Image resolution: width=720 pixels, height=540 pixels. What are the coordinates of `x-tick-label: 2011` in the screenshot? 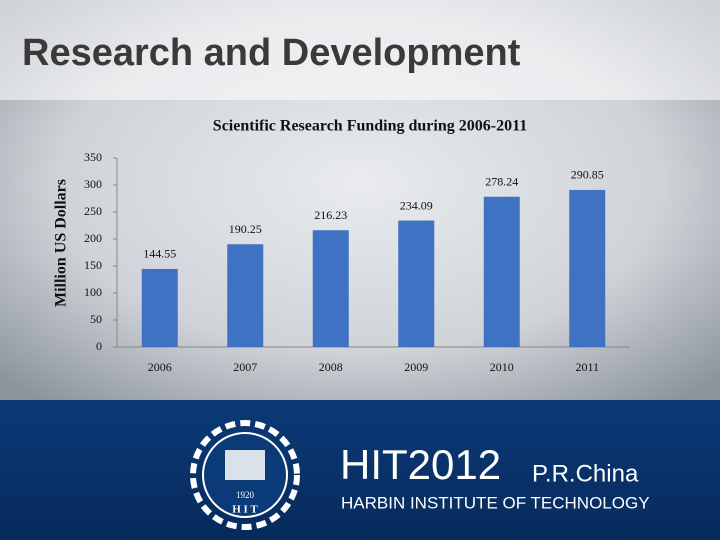 It's located at (587, 367).